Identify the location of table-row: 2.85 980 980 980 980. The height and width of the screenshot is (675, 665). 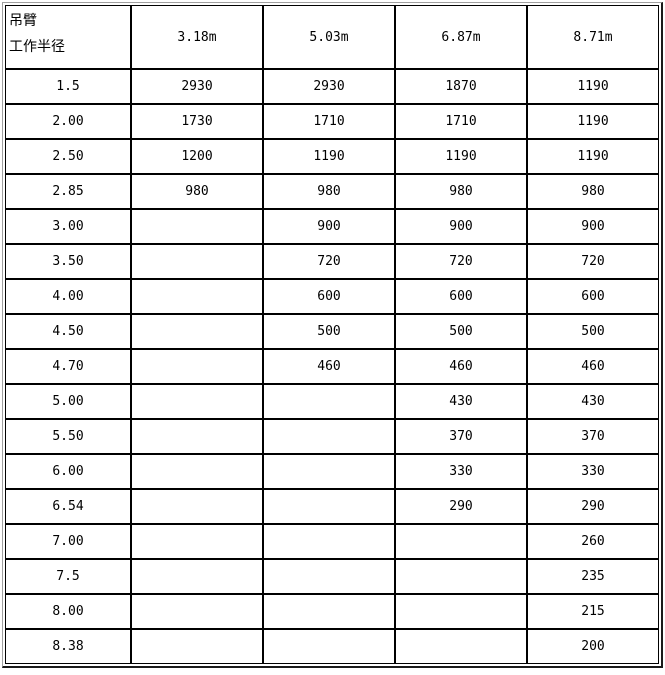
(332, 191).